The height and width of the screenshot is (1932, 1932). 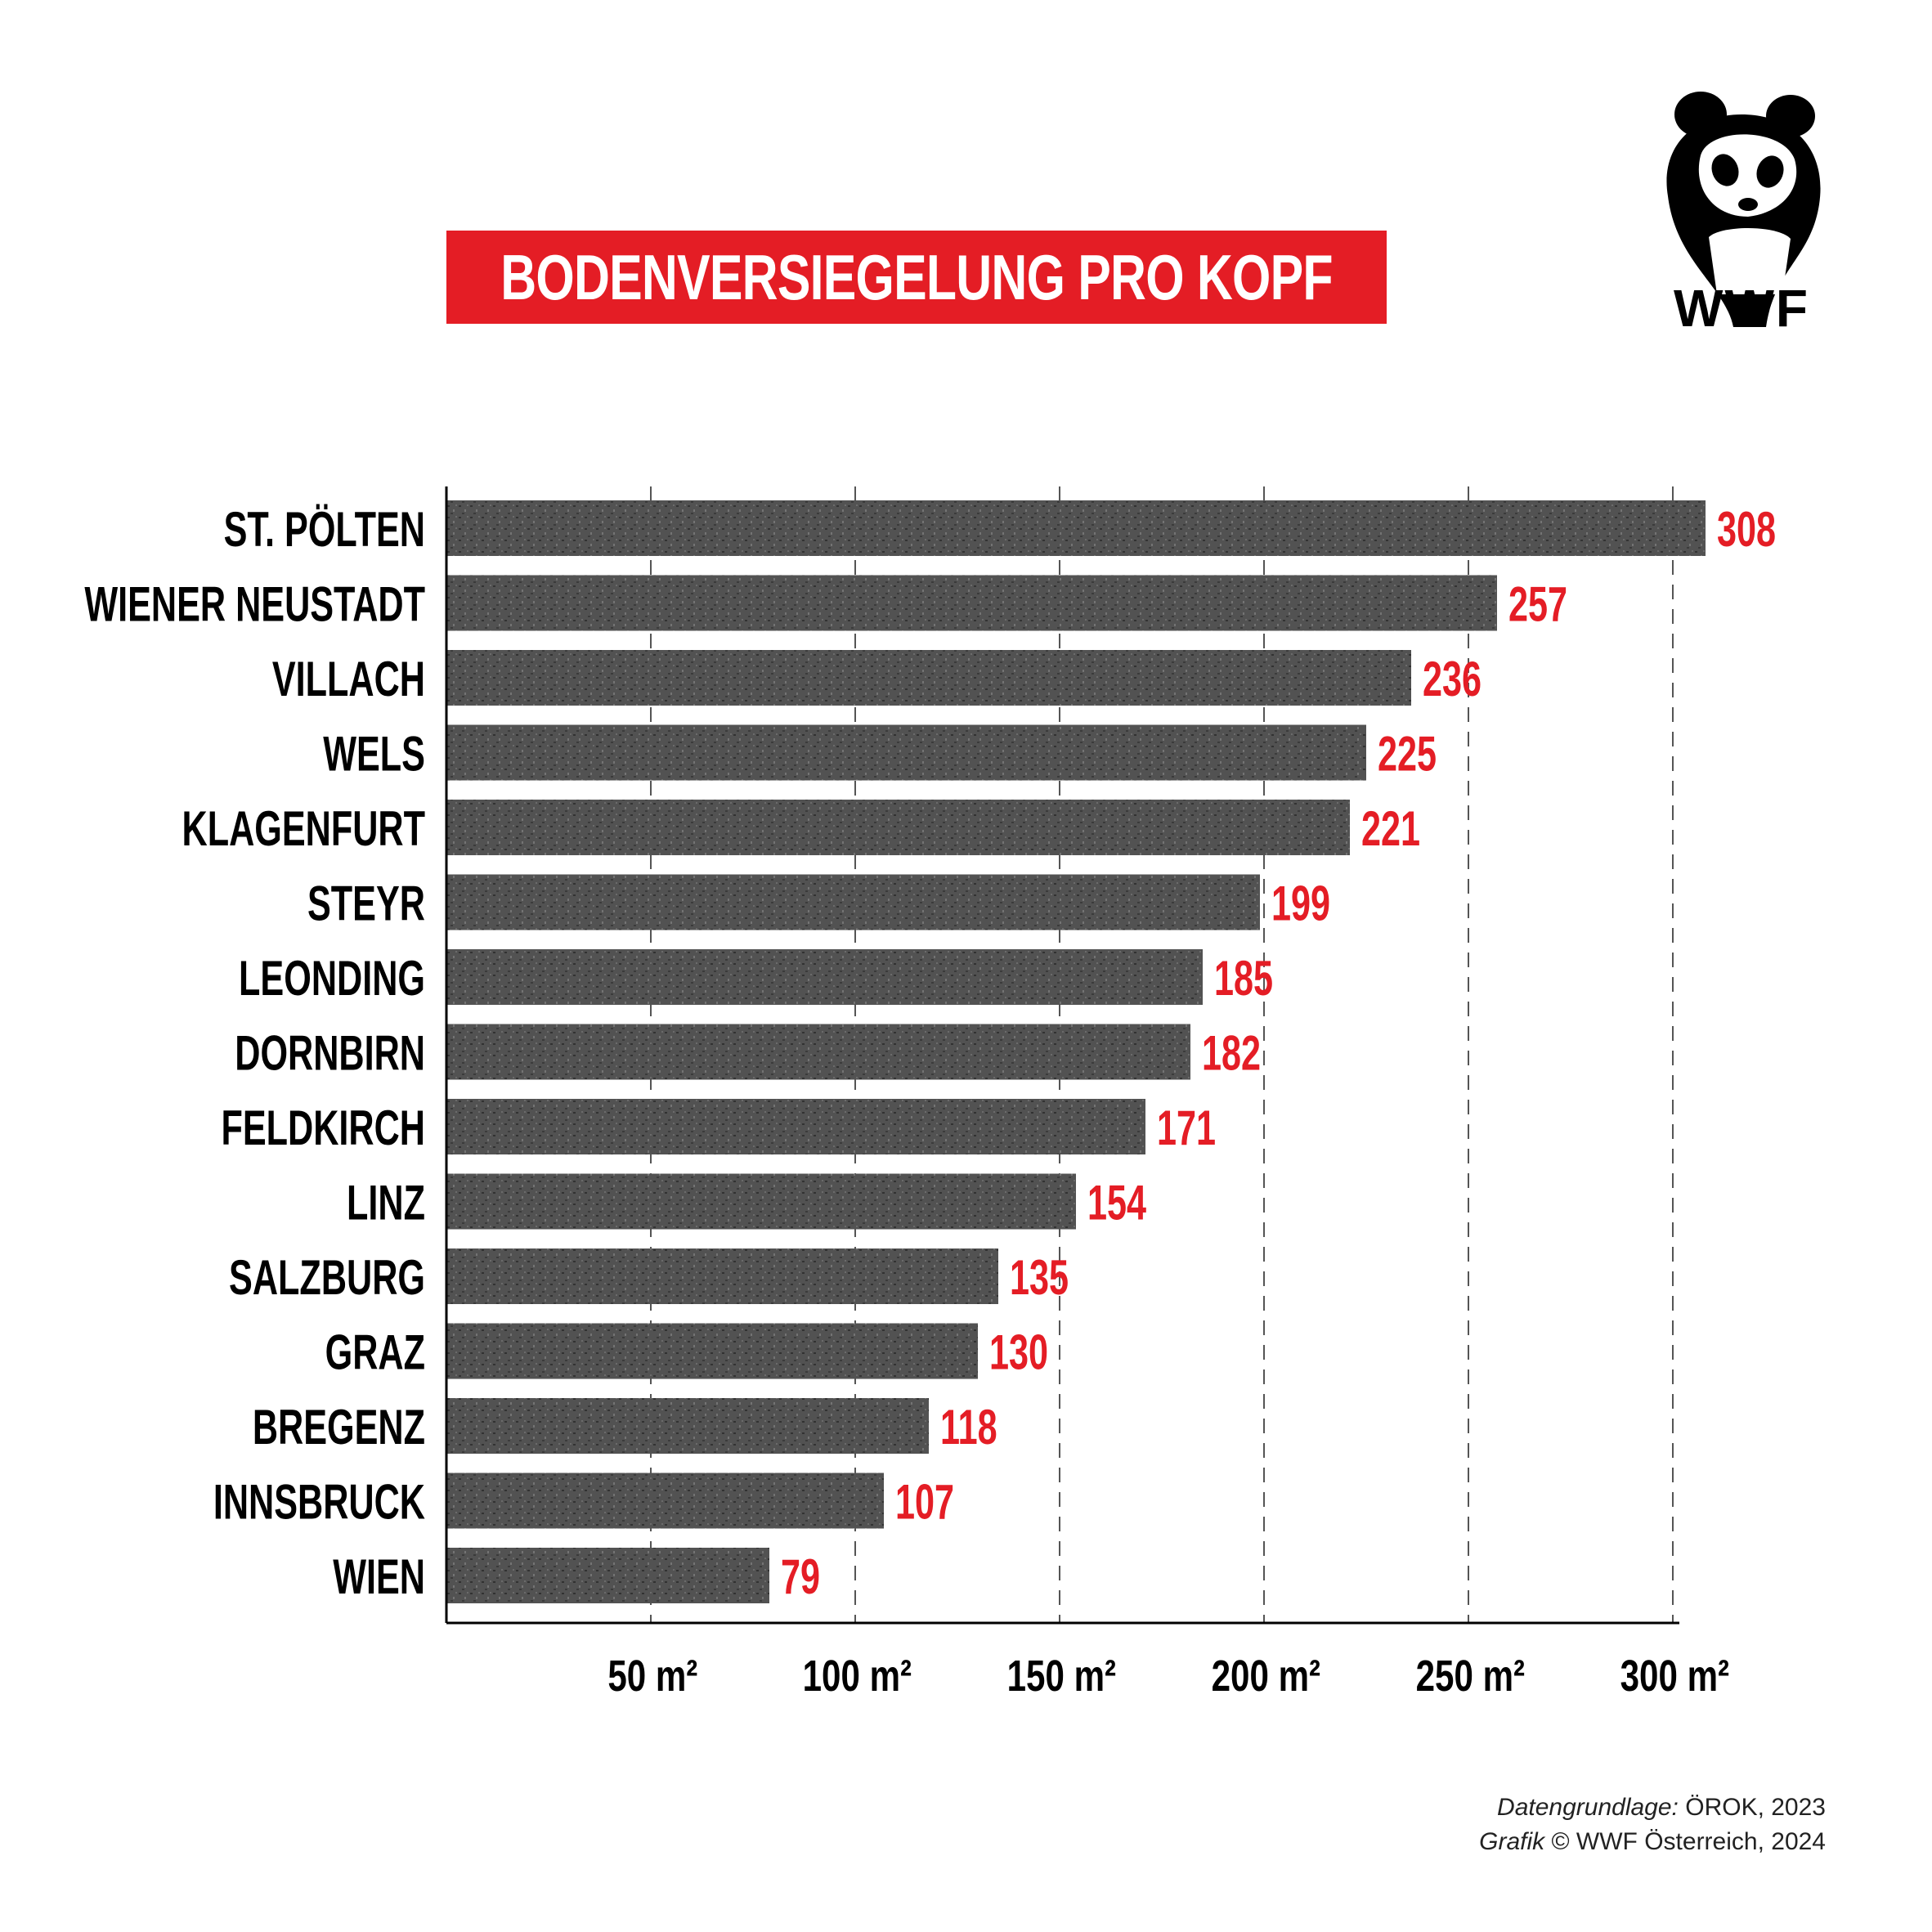 What do you see at coordinates (1039, 1278) in the screenshot?
I see `value-label: 135` at bounding box center [1039, 1278].